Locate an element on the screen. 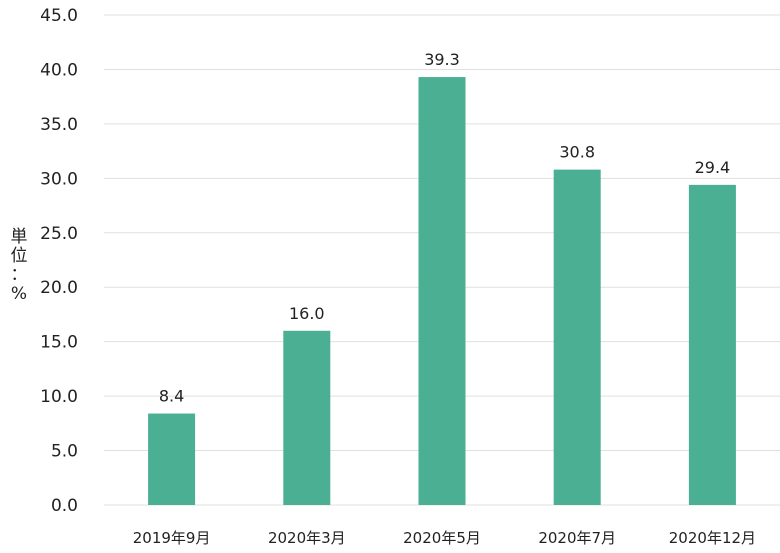  y-axis-label-text: 単位：% is located at coordinates (19, 266).